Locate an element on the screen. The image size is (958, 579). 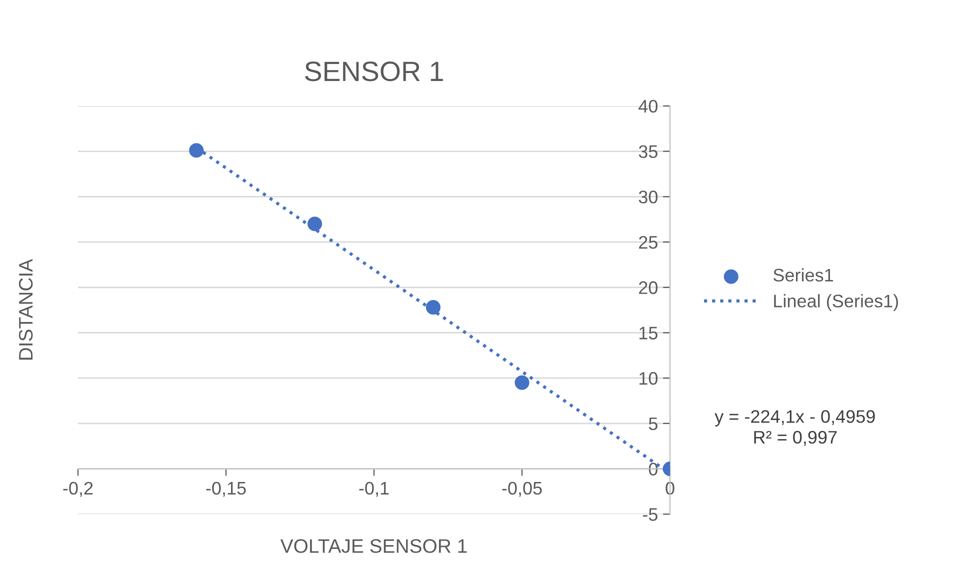
y-tick-label: 15 is located at coordinates (649, 333).